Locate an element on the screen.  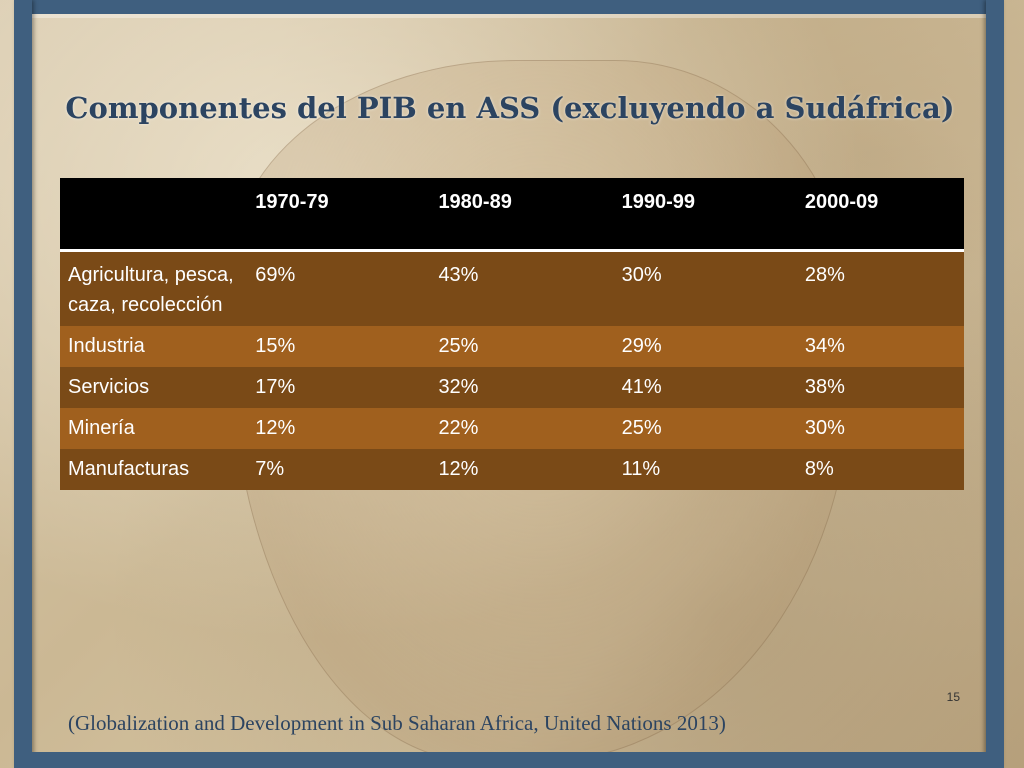
table-row: Industria 15% 25% 29% 34% is located at coordinates (512, 346).